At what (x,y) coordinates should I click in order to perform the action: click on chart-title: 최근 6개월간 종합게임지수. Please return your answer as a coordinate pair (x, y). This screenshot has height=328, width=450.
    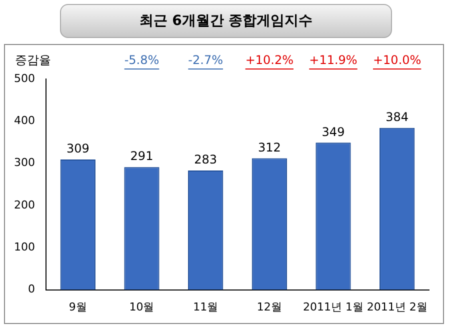
    Looking at the image, I should click on (226, 21).